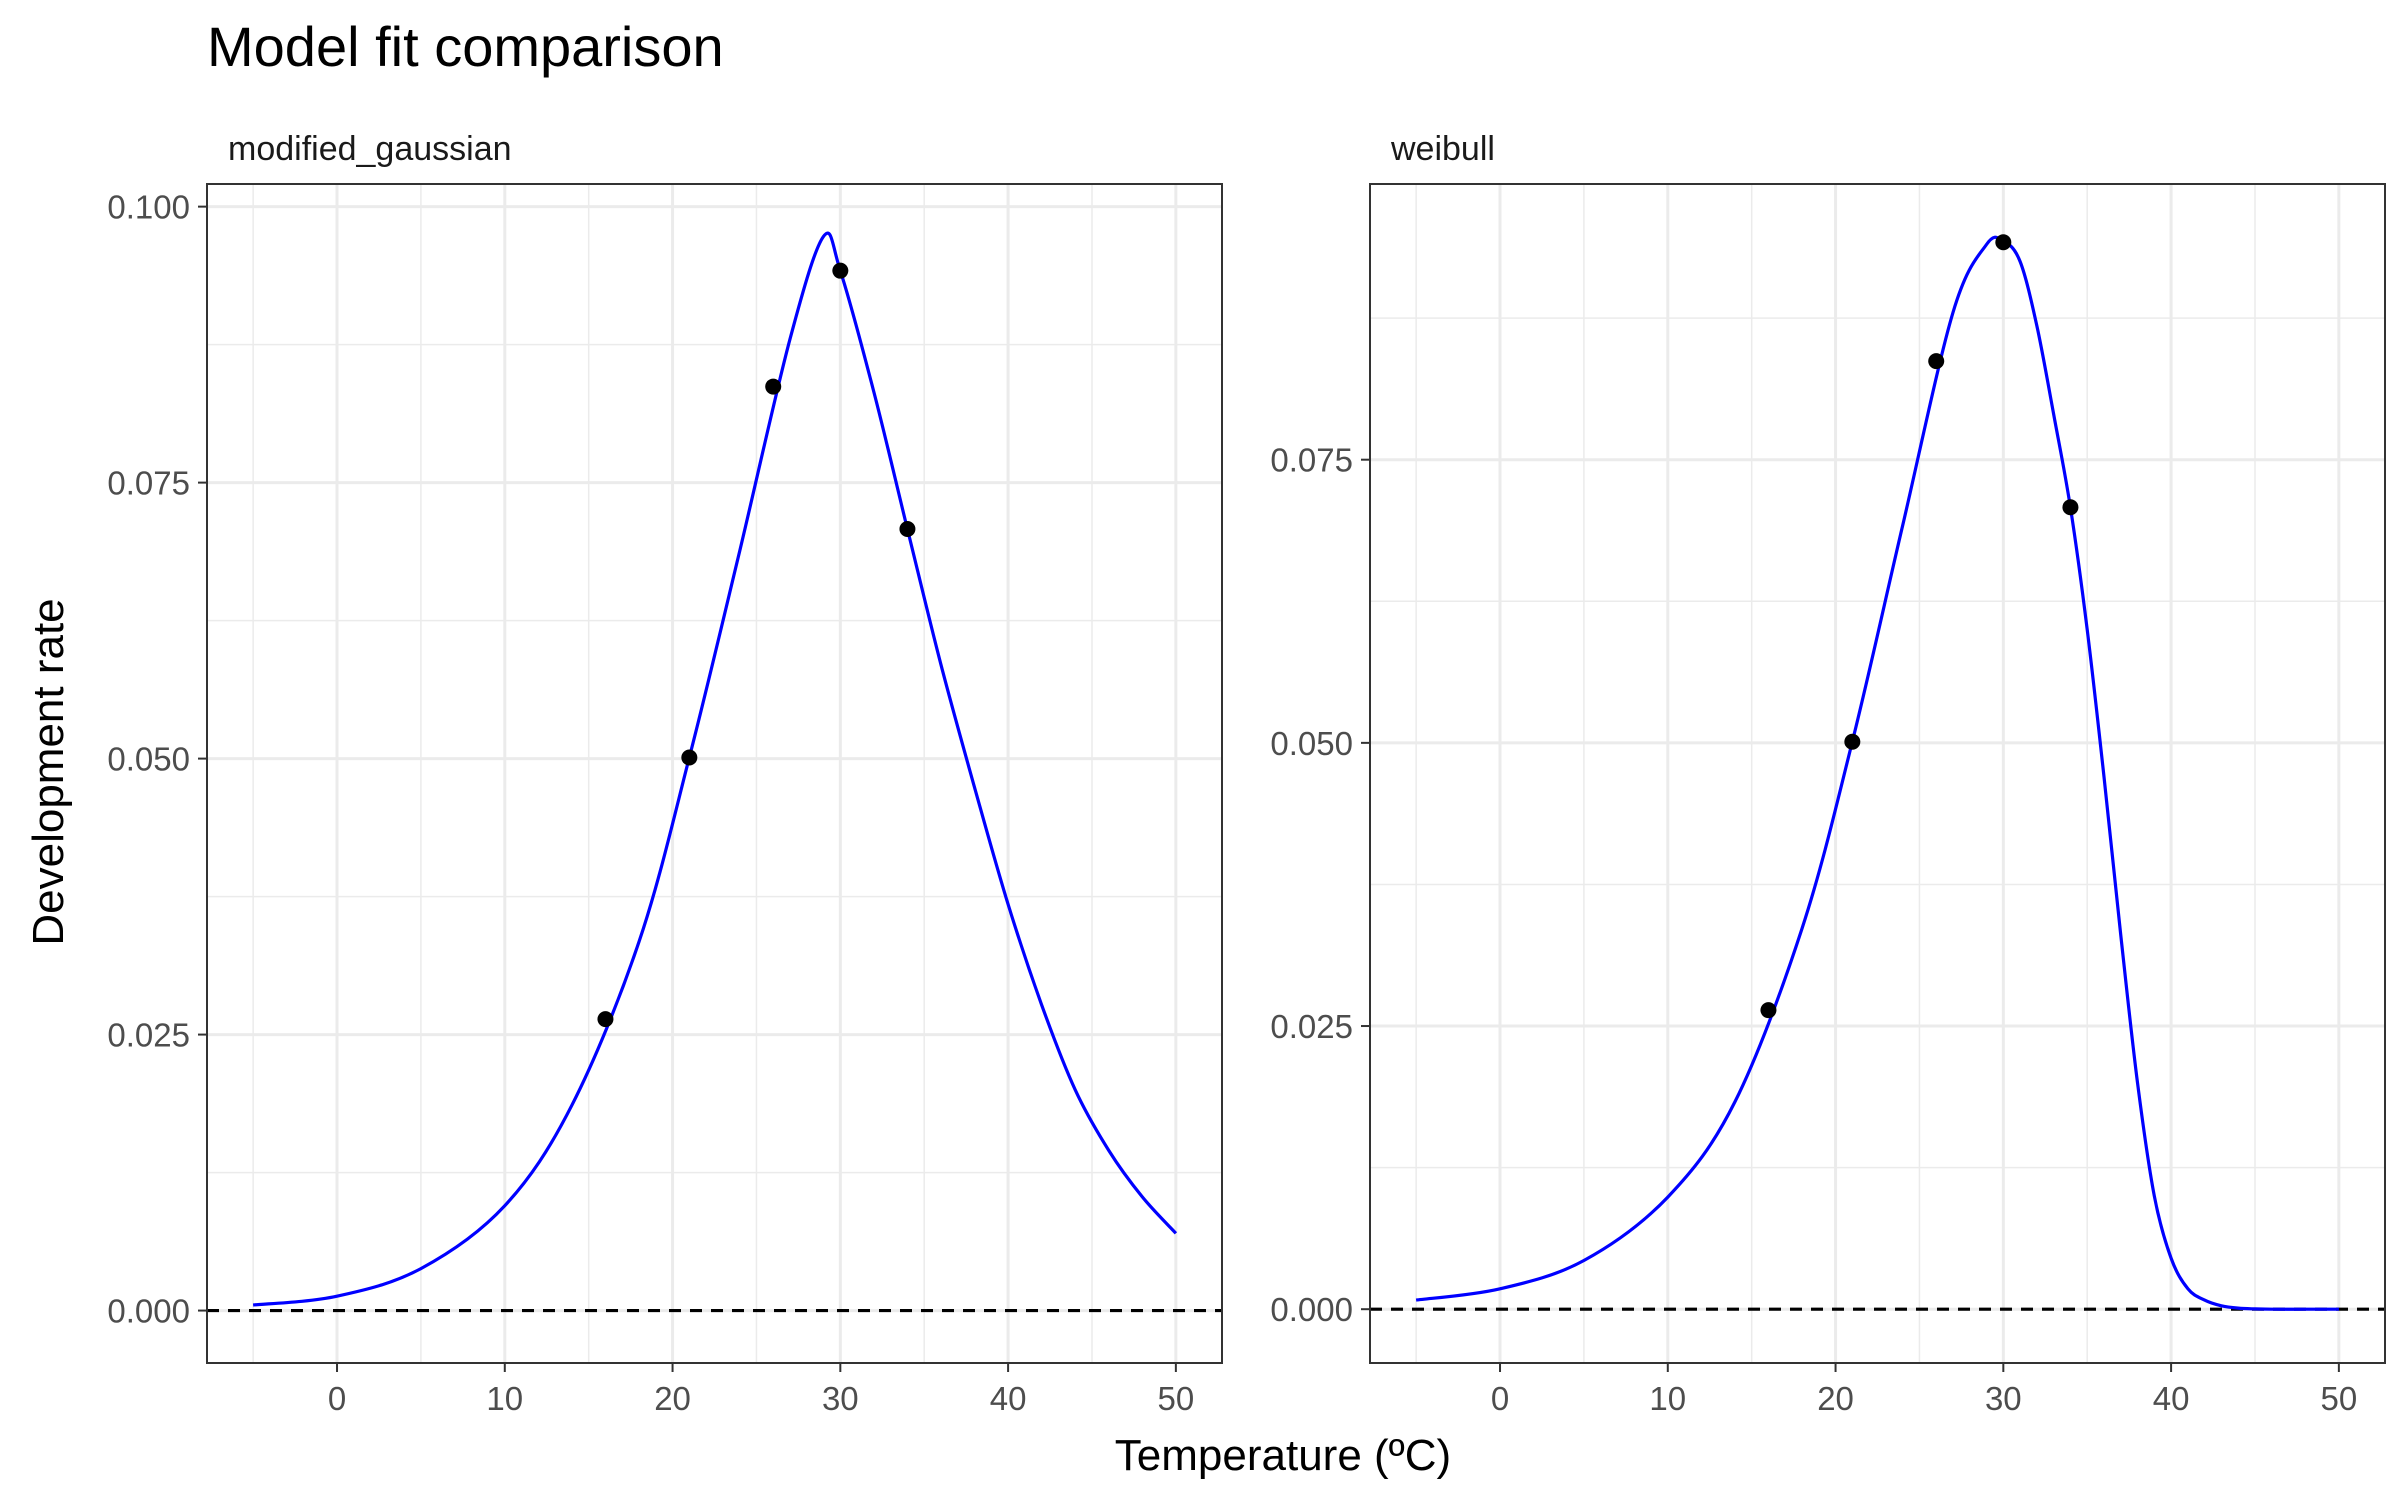 The height and width of the screenshot is (1500, 2400). I want to click on y-tick-label: 0.100, so click(148, 207).